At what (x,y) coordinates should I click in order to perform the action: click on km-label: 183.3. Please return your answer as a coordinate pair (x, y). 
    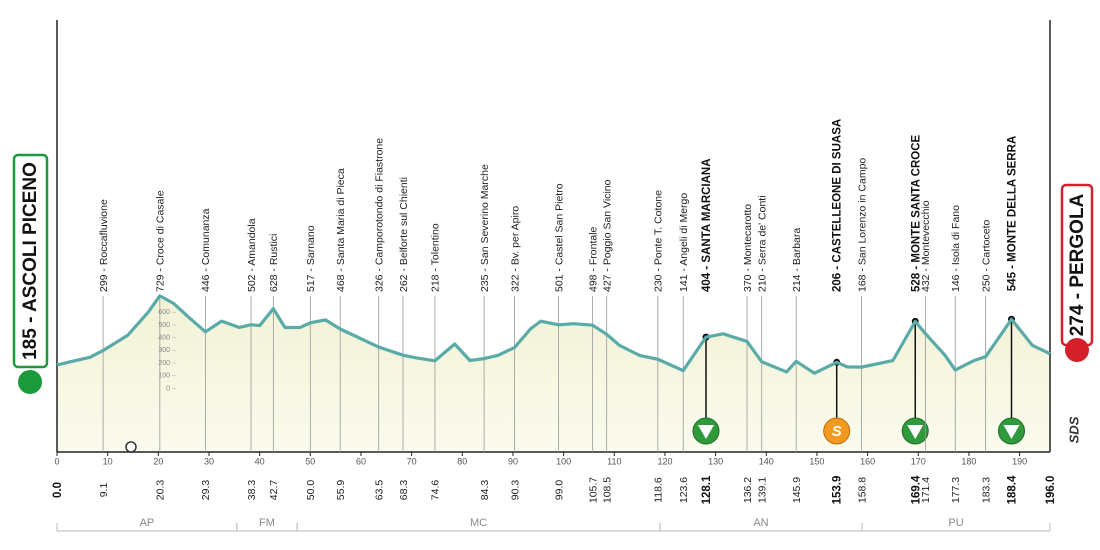
    Looking at the image, I should click on (986, 490).